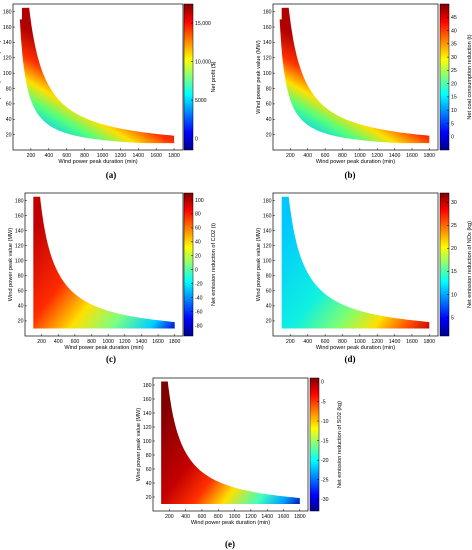  I want to click on panel-caption: (e), so click(230, 544).